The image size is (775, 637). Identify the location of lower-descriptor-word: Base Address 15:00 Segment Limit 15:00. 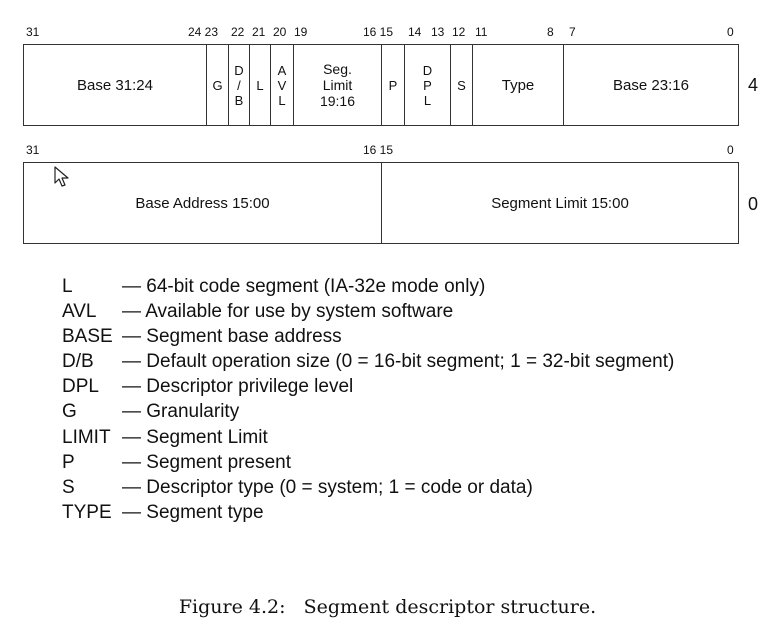
(381, 203).